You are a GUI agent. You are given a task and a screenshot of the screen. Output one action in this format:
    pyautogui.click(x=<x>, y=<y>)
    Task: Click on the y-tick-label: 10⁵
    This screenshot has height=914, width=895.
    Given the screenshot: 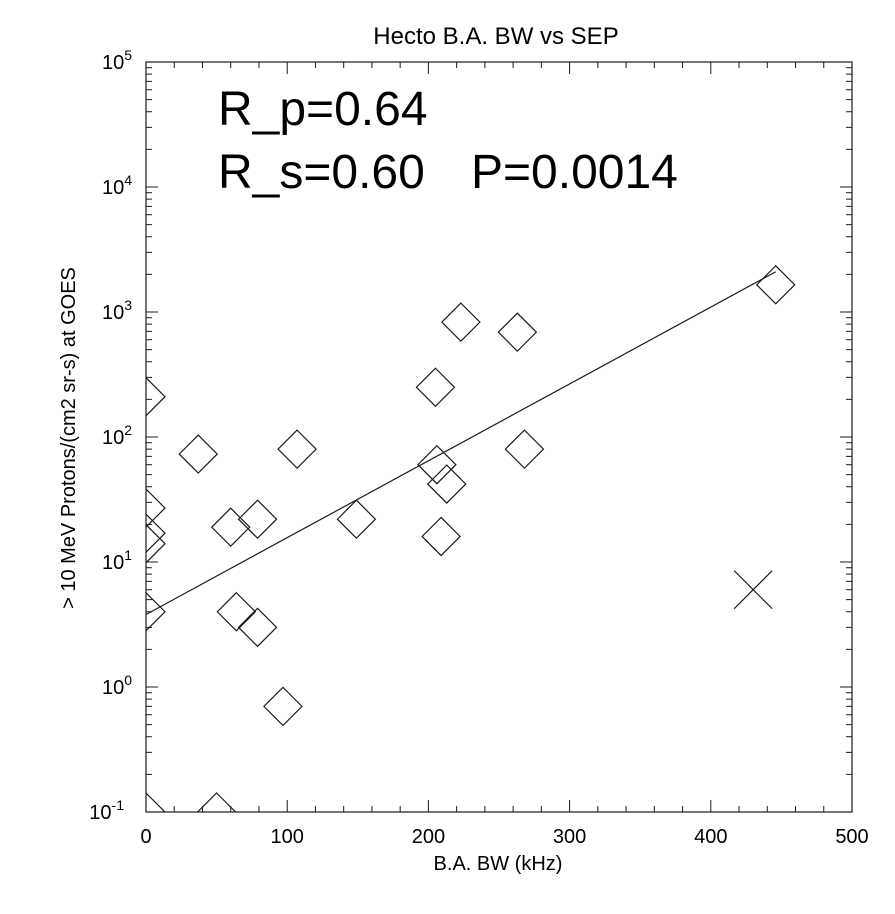 What is the action you would take?
    pyautogui.click(x=117, y=60)
    